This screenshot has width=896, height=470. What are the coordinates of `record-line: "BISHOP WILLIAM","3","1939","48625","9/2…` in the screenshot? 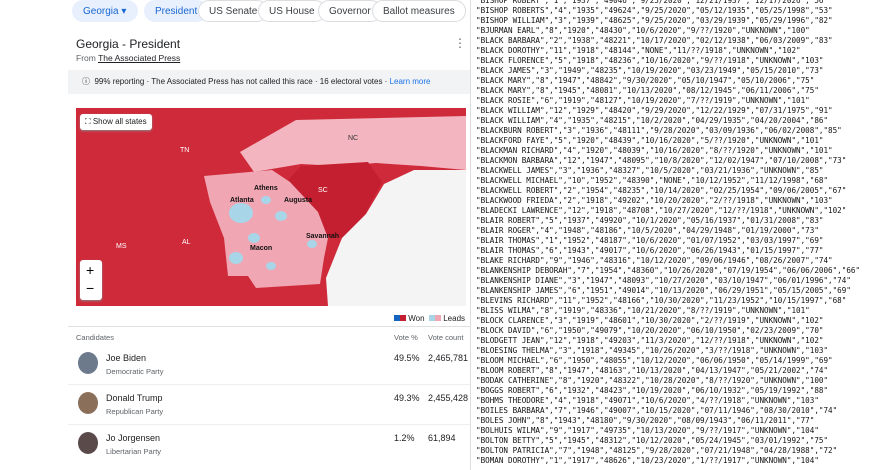 It's located at (654, 20).